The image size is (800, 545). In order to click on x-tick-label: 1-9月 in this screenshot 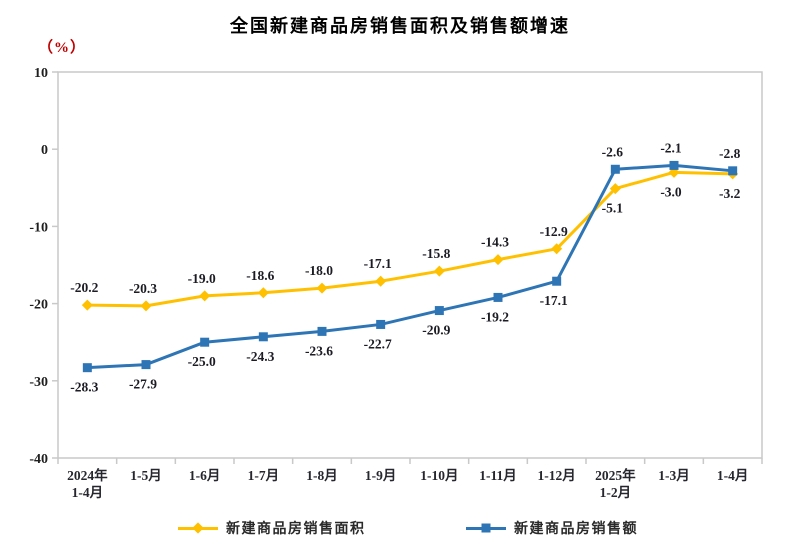, I will do `click(381, 475)`.